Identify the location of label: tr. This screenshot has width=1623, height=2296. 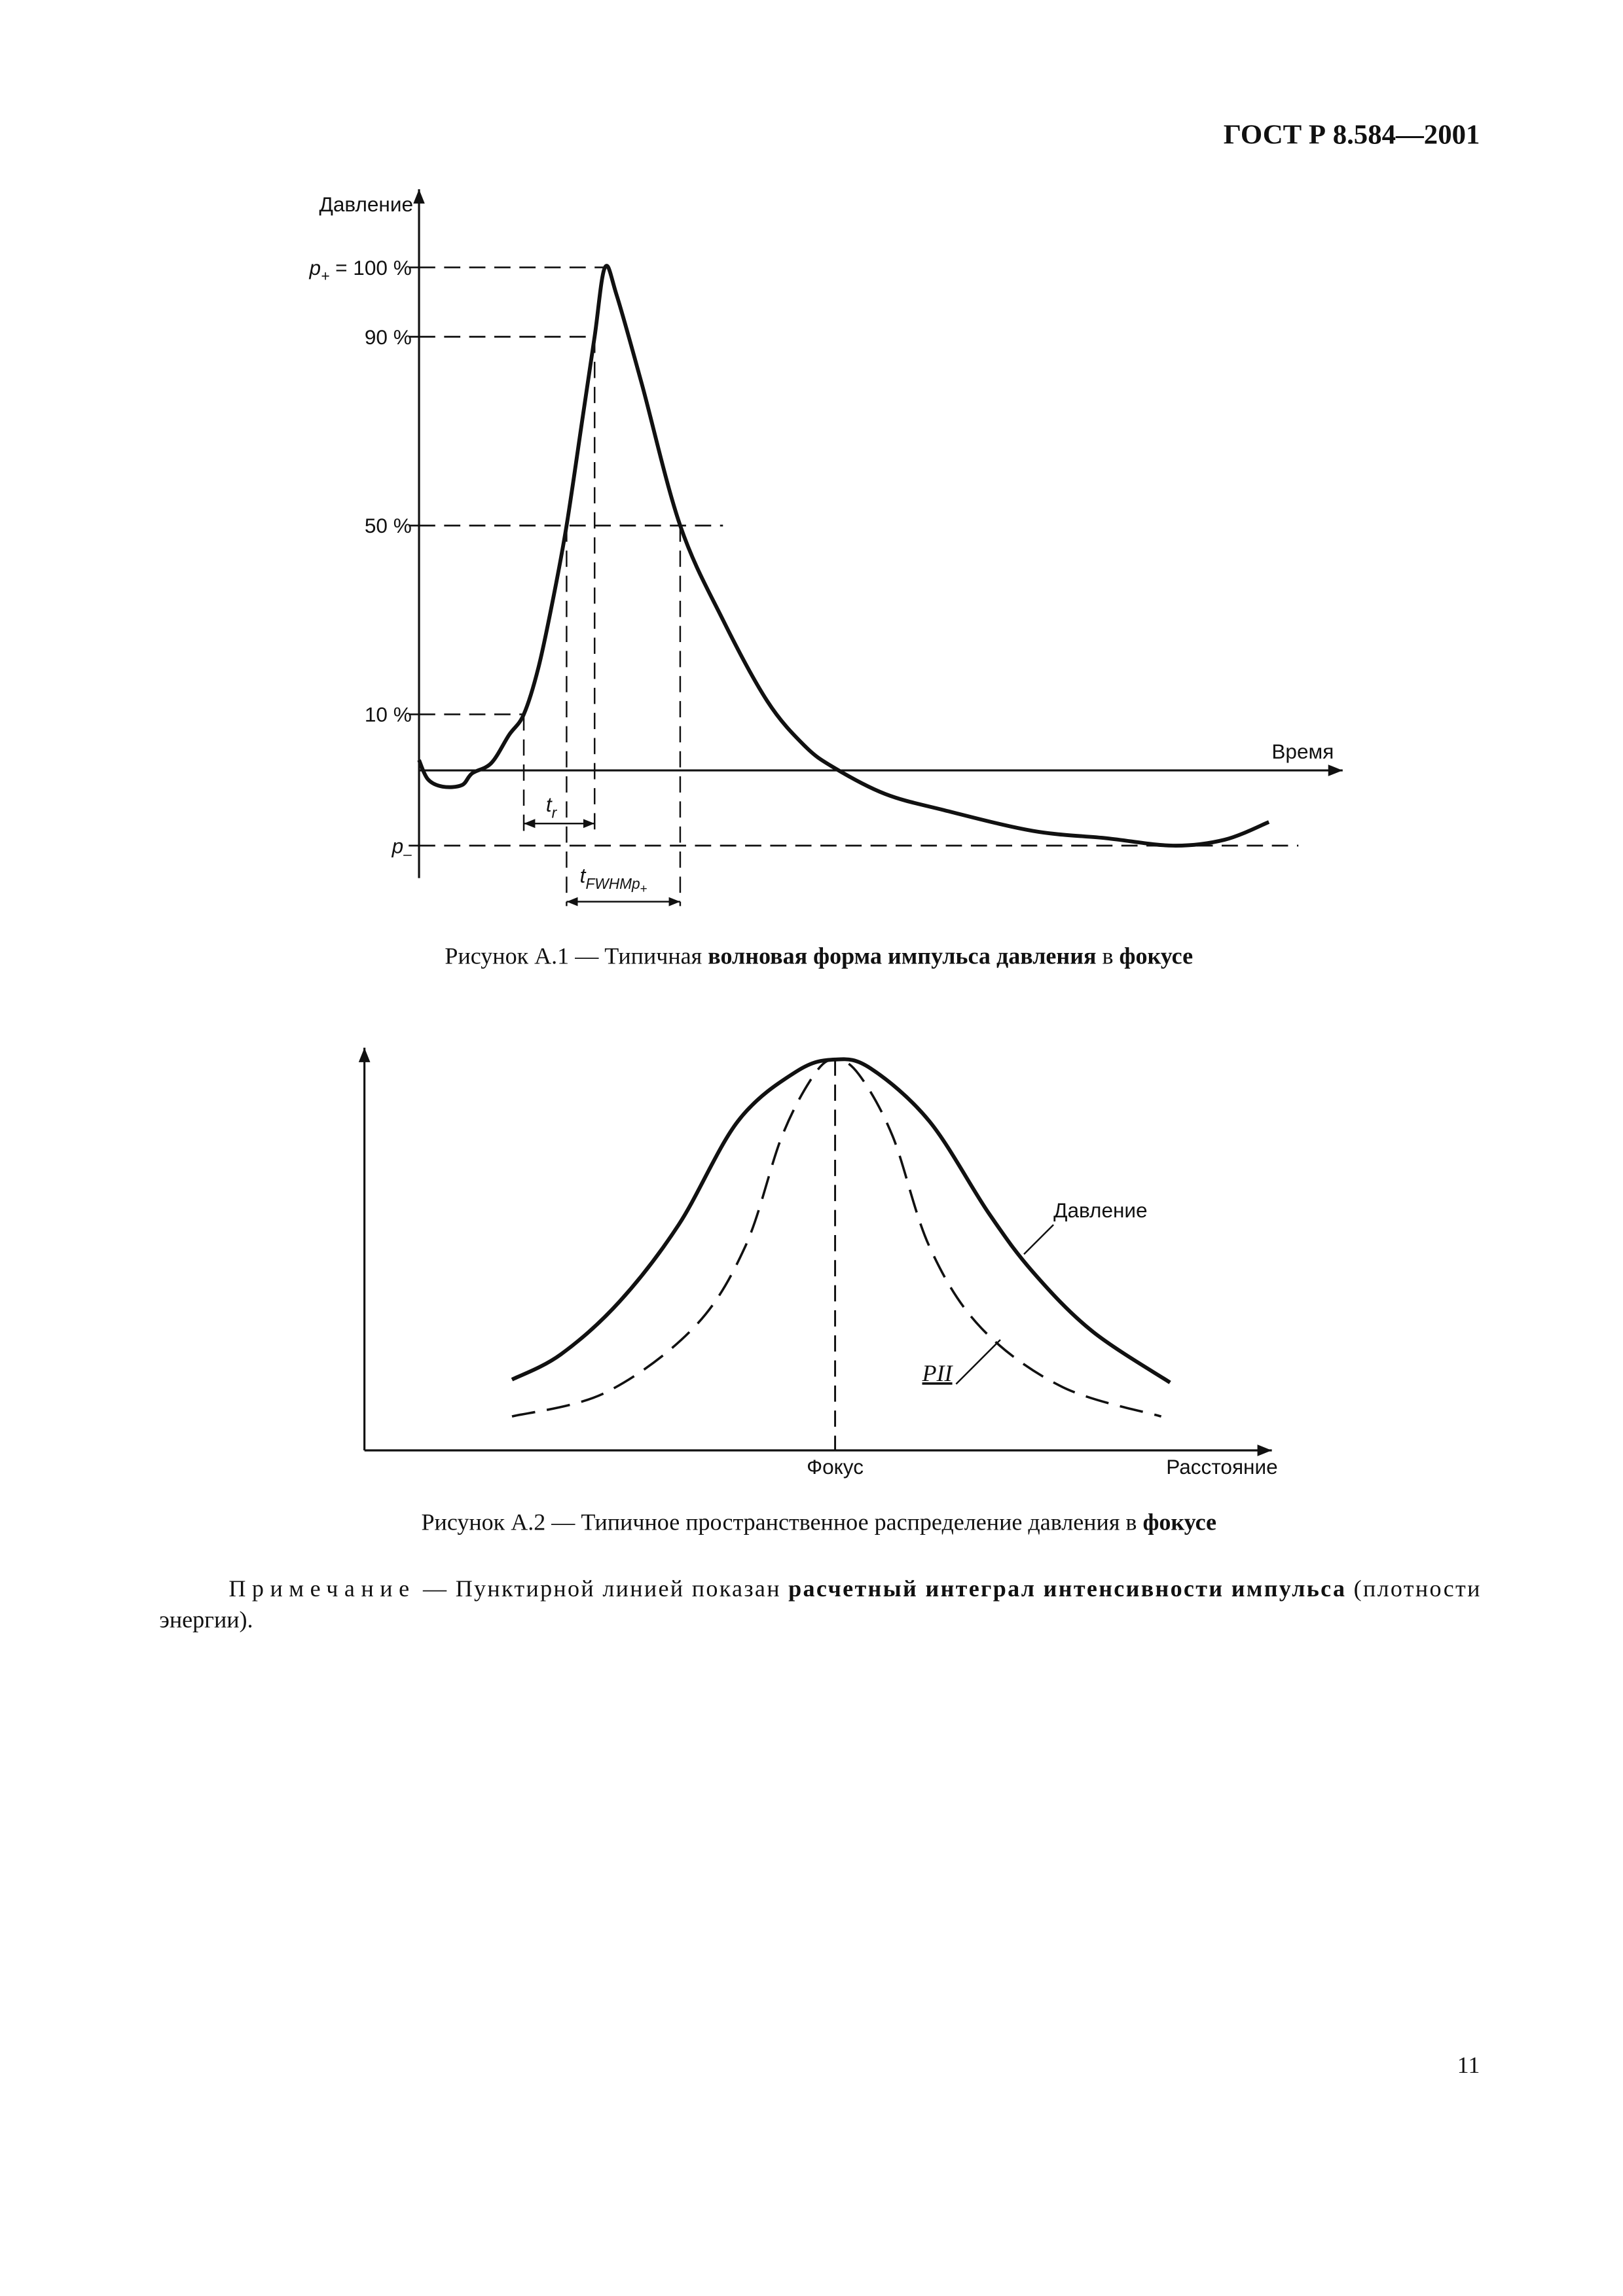
(552, 807).